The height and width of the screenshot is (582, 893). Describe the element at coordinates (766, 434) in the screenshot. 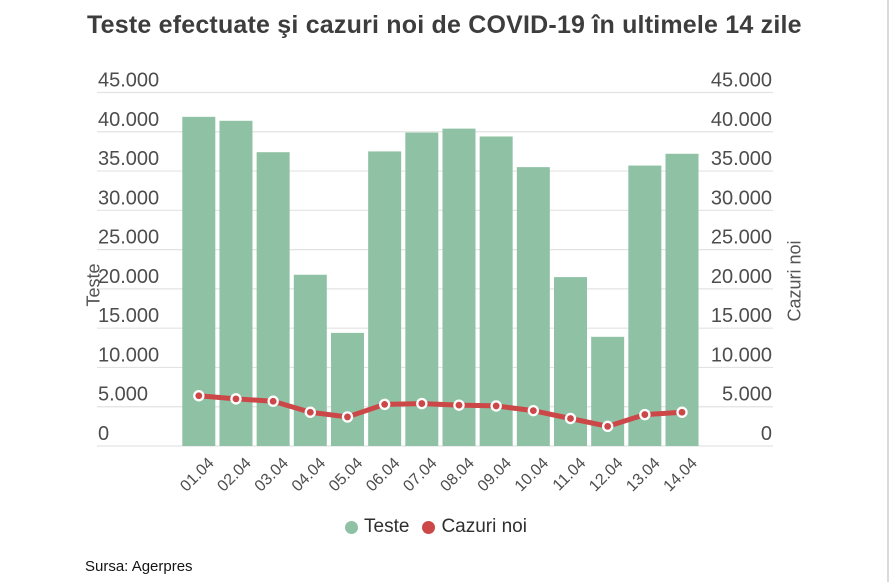

I see `y-tick-label-right: 0` at that location.